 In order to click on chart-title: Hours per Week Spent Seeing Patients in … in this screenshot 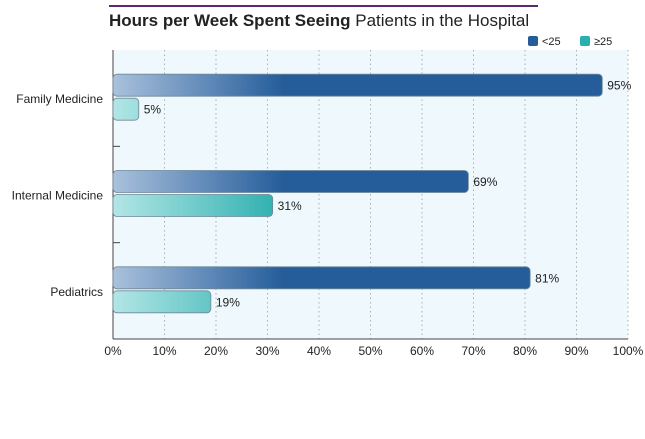, I will do `click(323, 21)`.